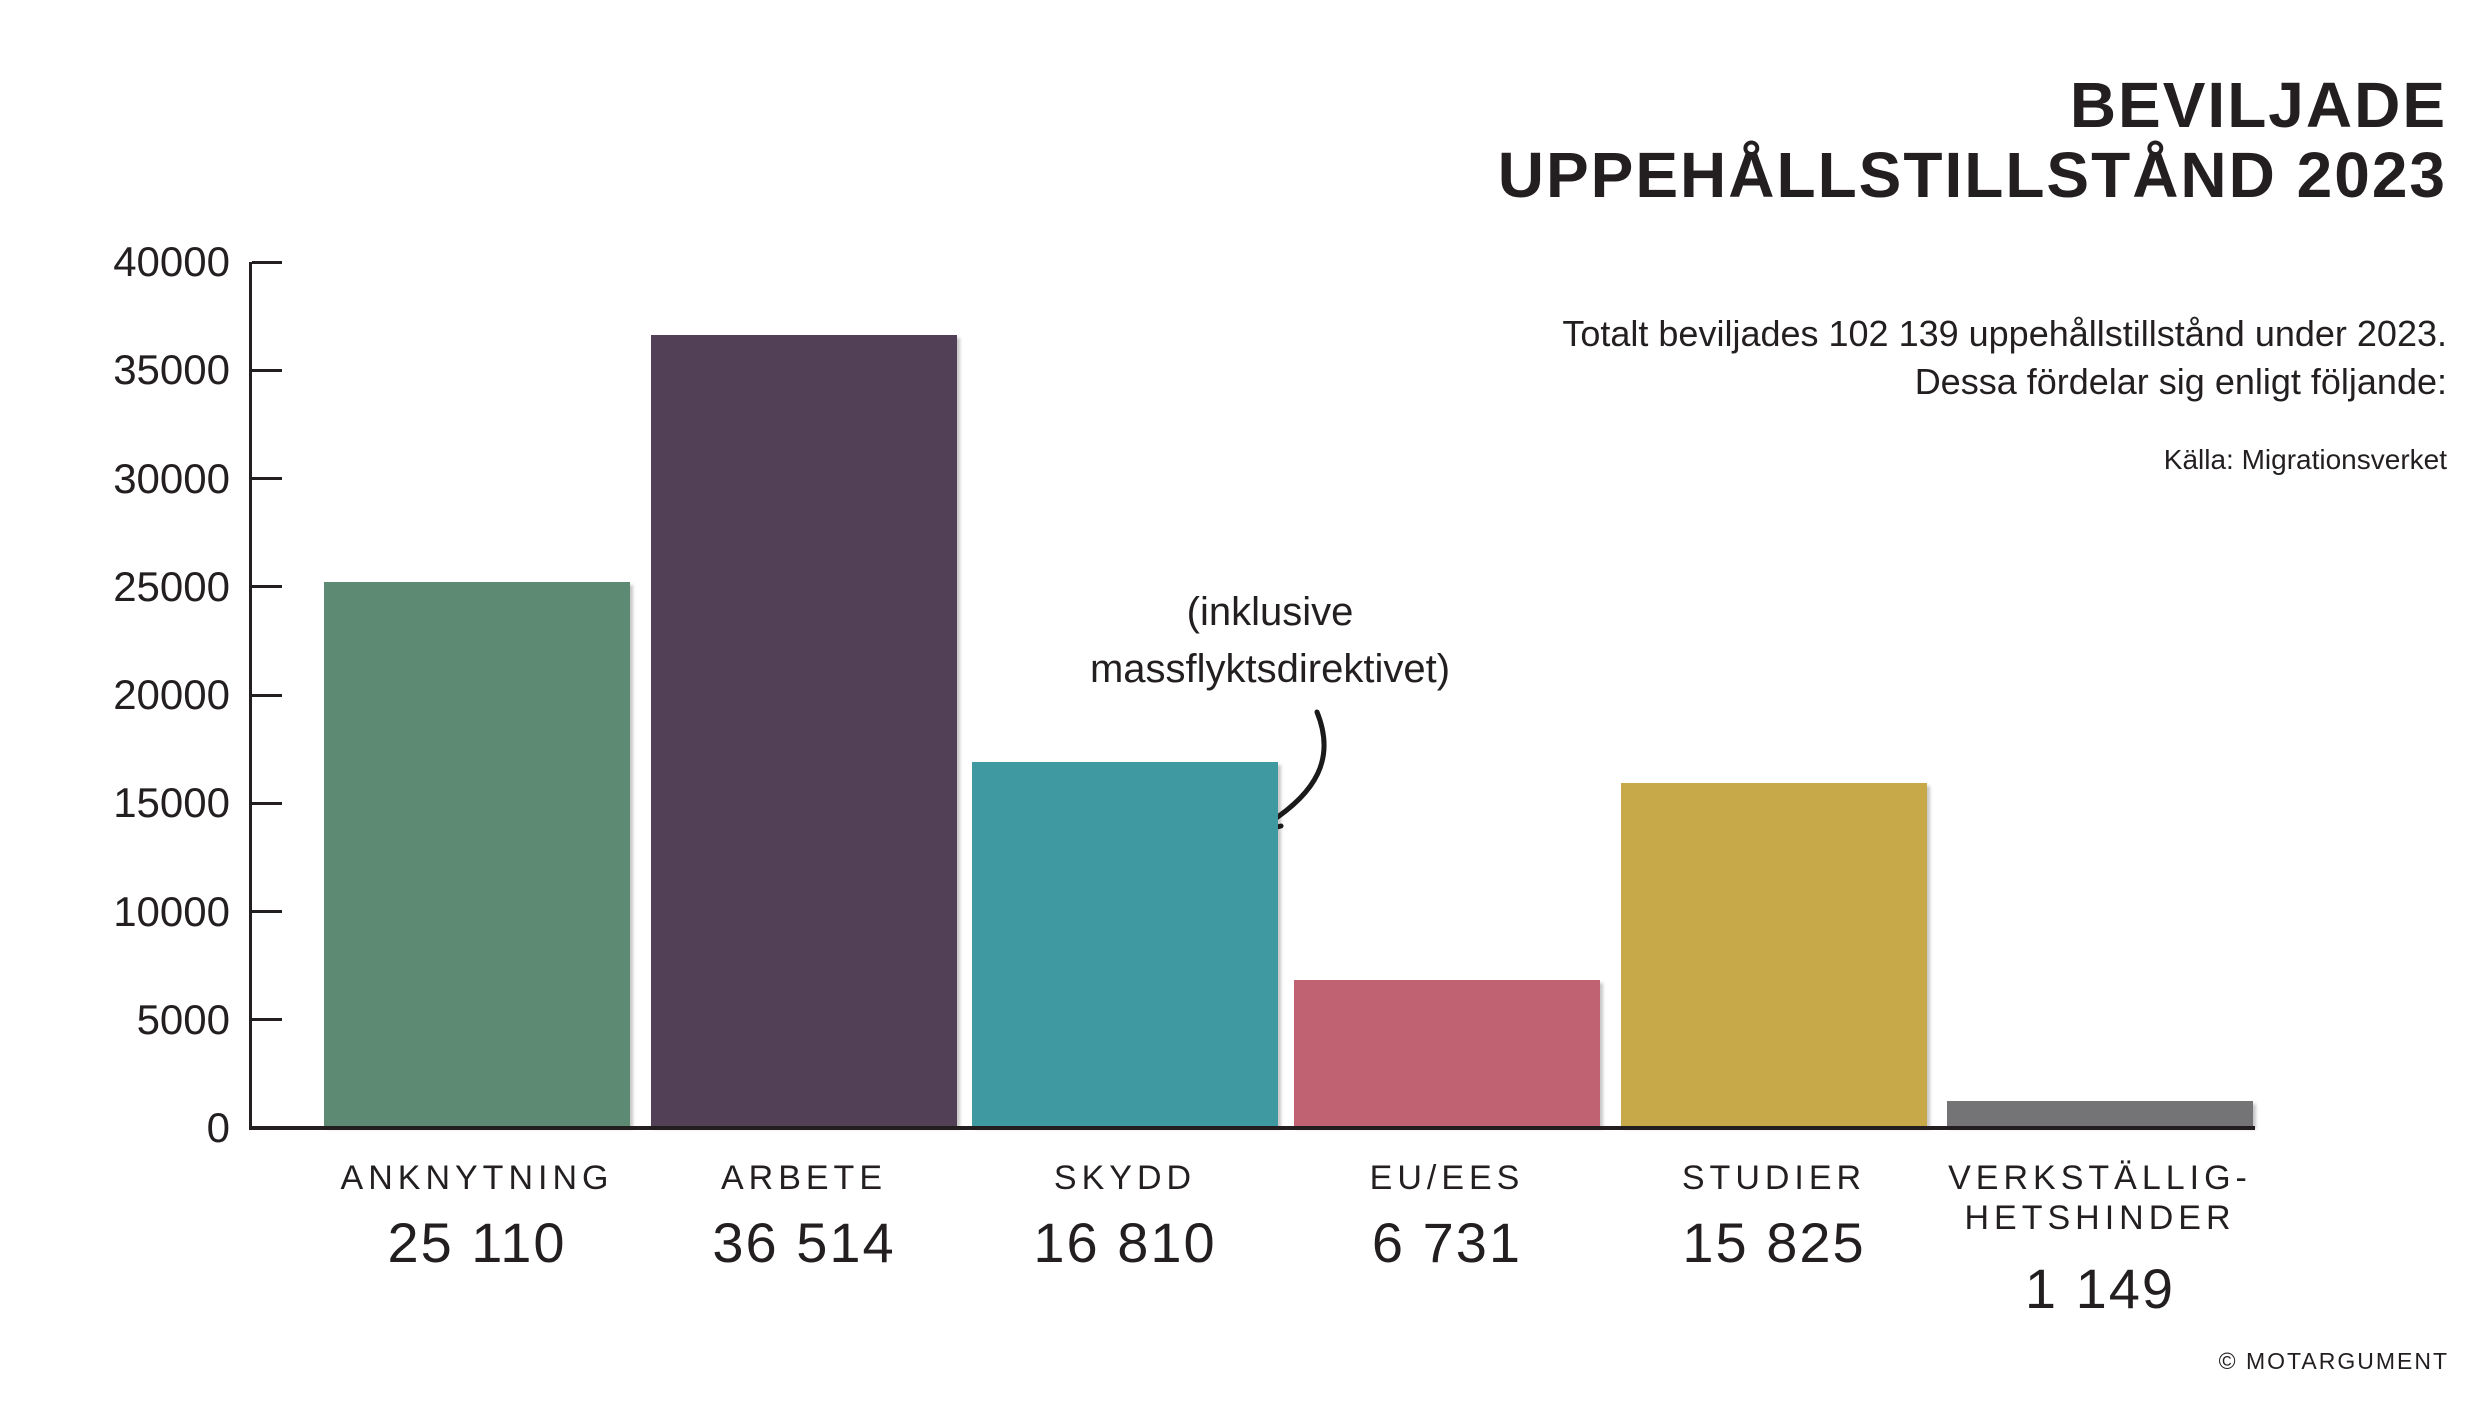 This screenshot has width=2473, height=1406. Describe the element at coordinates (1270, 668) in the screenshot. I see `bar-annotation-line2: massflyktsdirektivet)` at that location.